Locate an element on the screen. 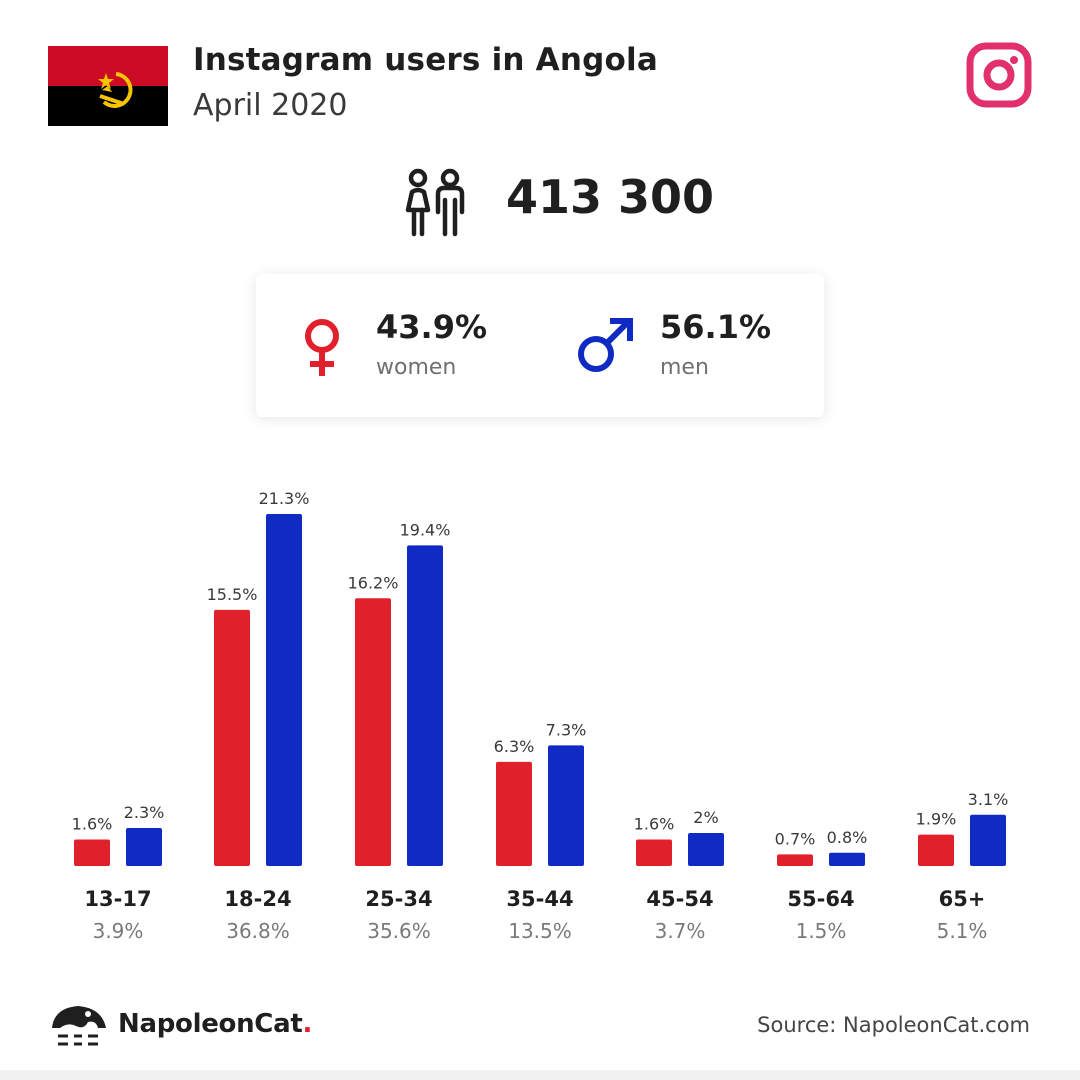  bar-value-label: 21.3% is located at coordinates (284, 498).